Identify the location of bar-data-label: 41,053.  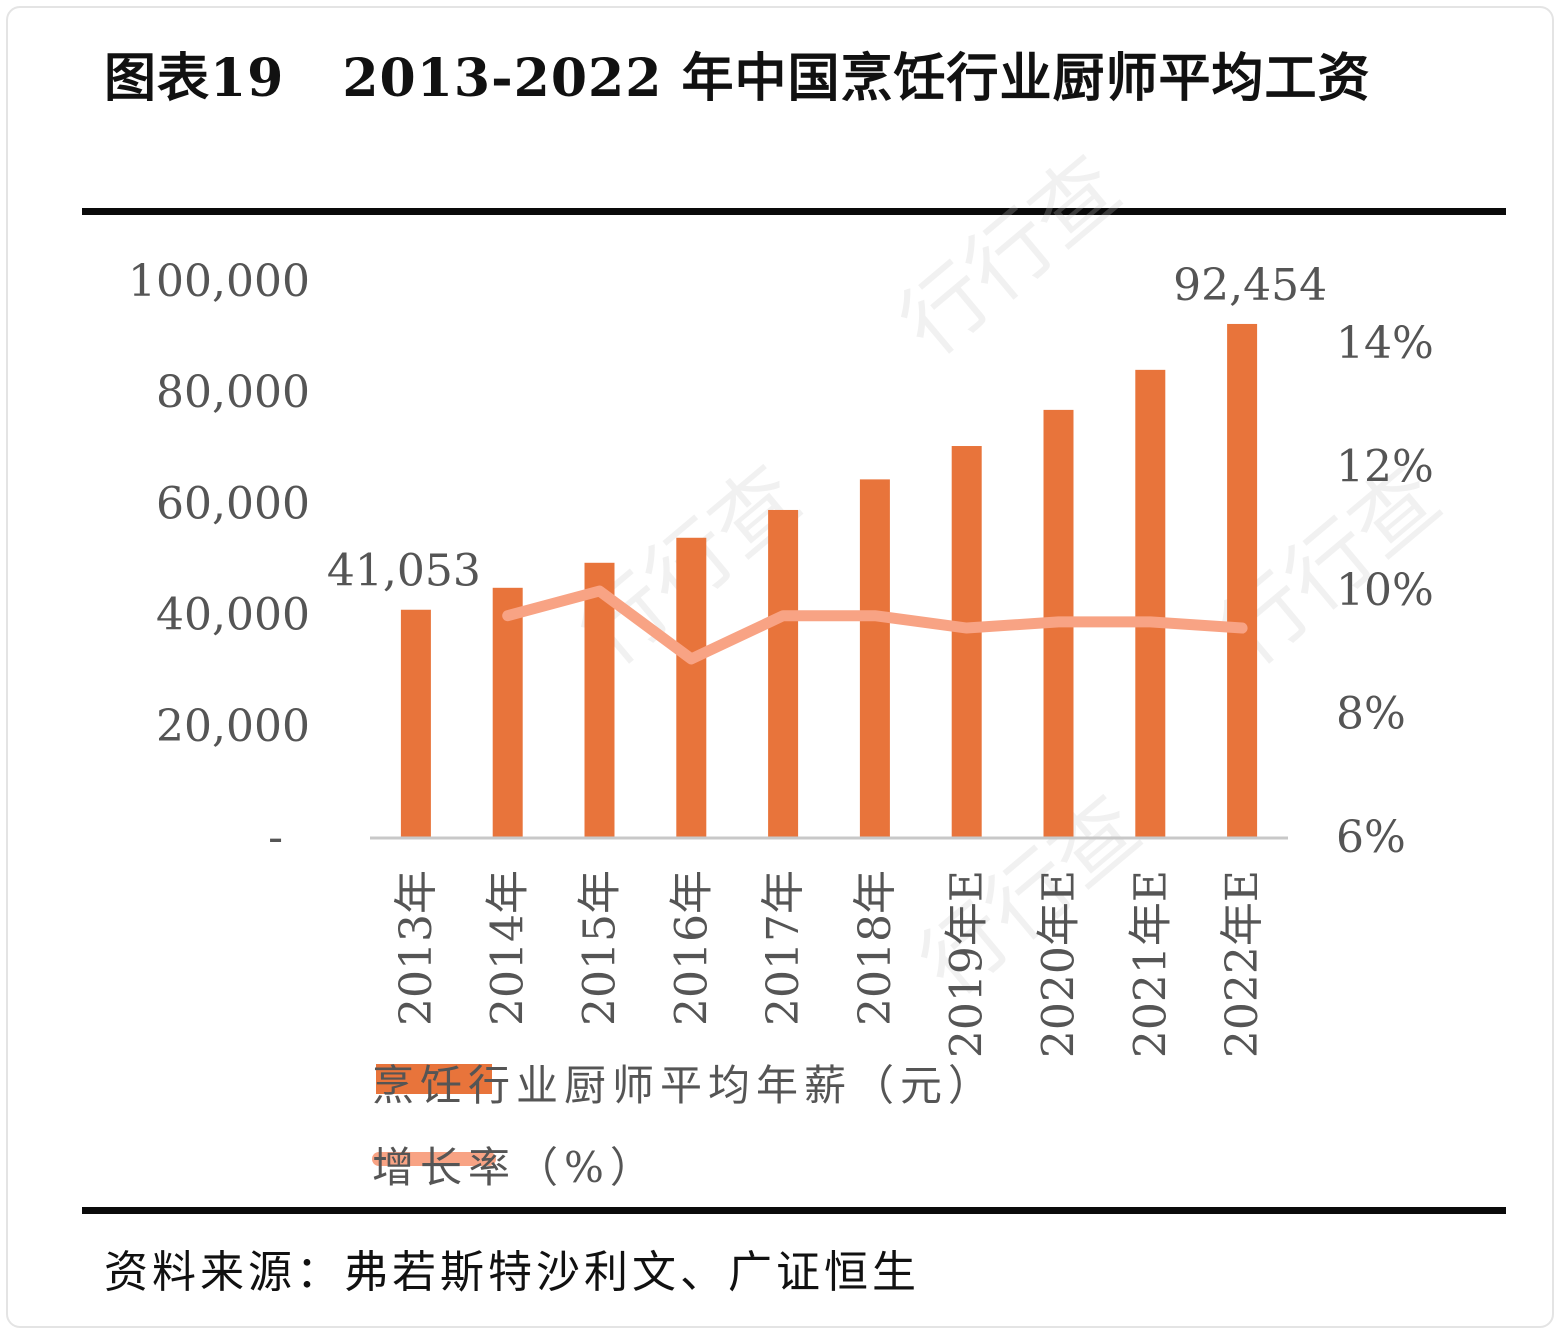
(404, 571).